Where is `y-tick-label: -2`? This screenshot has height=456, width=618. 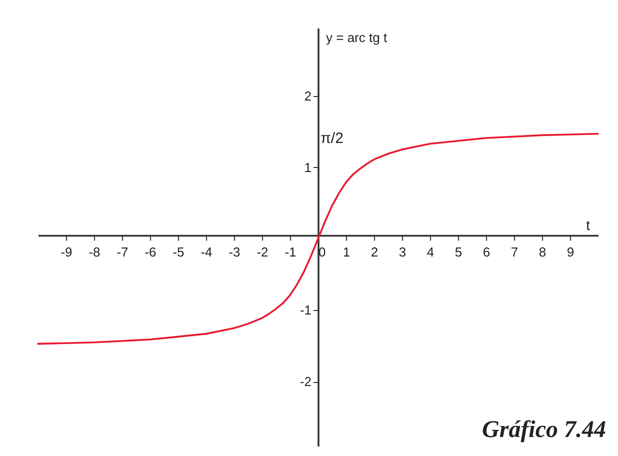 y-tick-label: -2 is located at coordinates (306, 382).